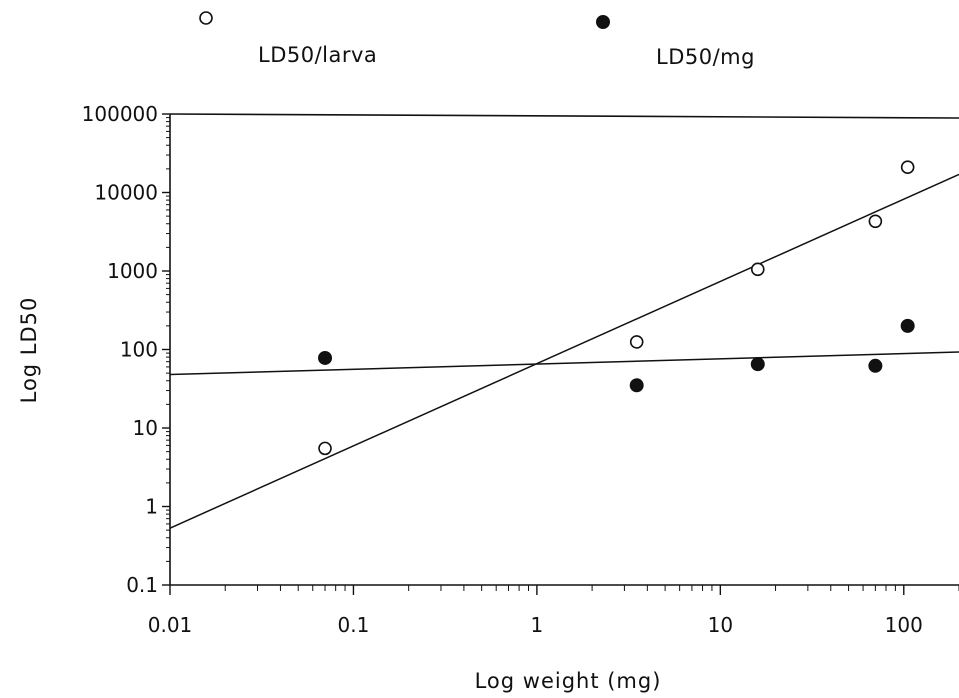 The height and width of the screenshot is (698, 959). I want to click on y-axis-ticks: 0.1 1 10 100 1000 10000 100000, so click(126, 349).